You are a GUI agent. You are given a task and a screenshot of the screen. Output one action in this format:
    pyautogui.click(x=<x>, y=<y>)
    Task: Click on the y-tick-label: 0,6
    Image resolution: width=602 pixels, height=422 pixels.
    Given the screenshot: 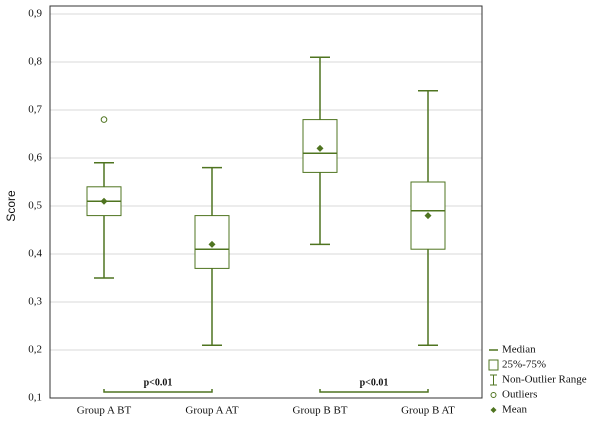 What is the action you would take?
    pyautogui.click(x=35, y=158)
    